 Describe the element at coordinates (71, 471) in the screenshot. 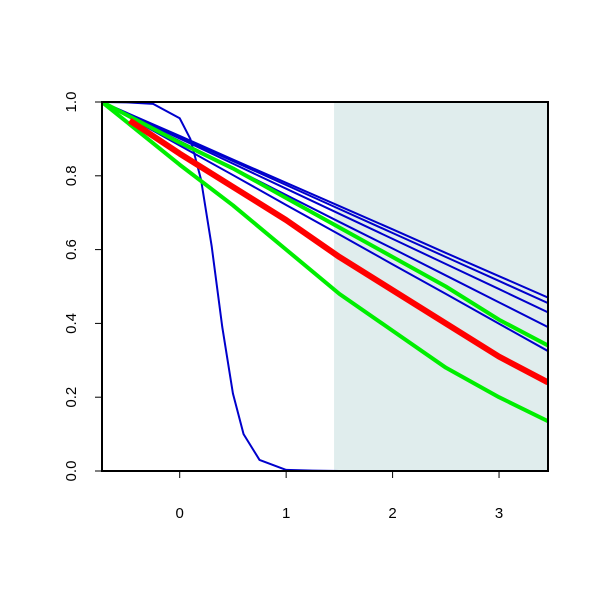

I see `y-tick-label: 0.0` at that location.